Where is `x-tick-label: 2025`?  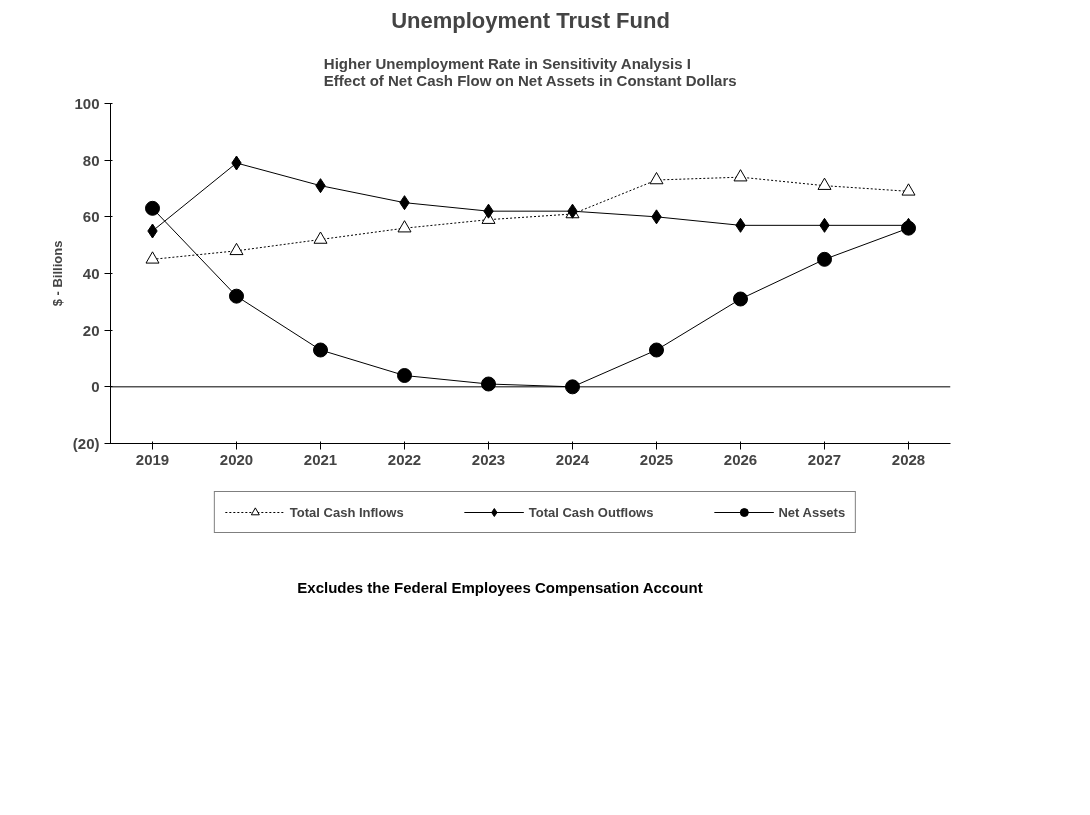 x-tick-label: 2025 is located at coordinates (656, 459).